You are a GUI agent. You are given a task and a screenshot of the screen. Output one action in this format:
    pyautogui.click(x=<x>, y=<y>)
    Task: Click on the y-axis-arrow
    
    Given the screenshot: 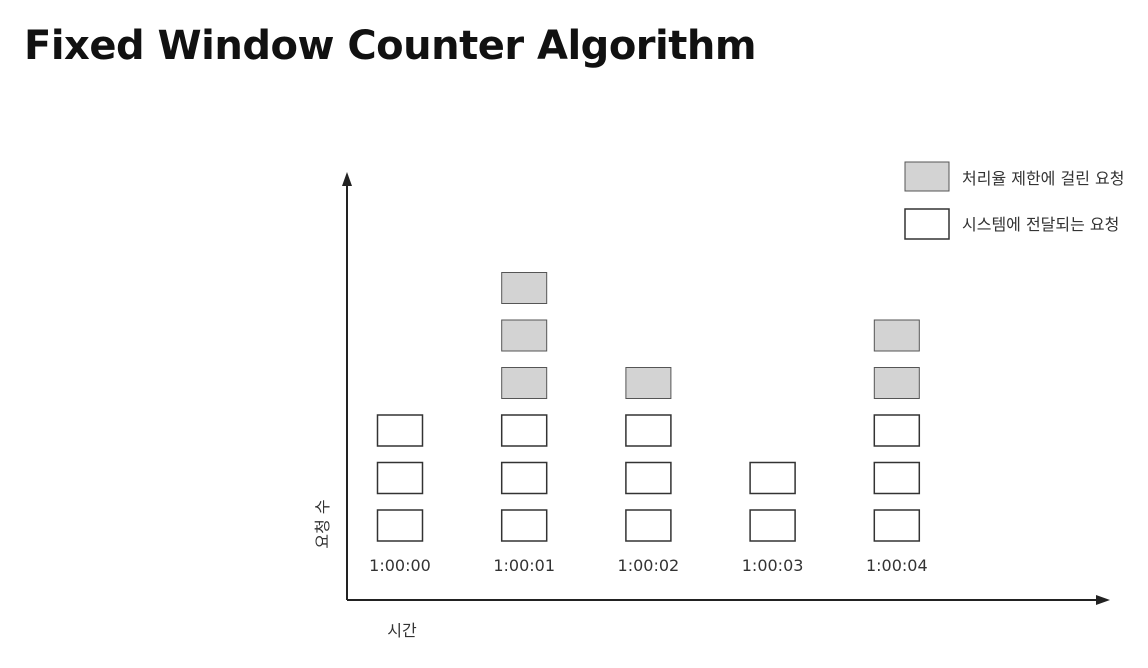 What is the action you would take?
    pyautogui.click(x=347, y=179)
    